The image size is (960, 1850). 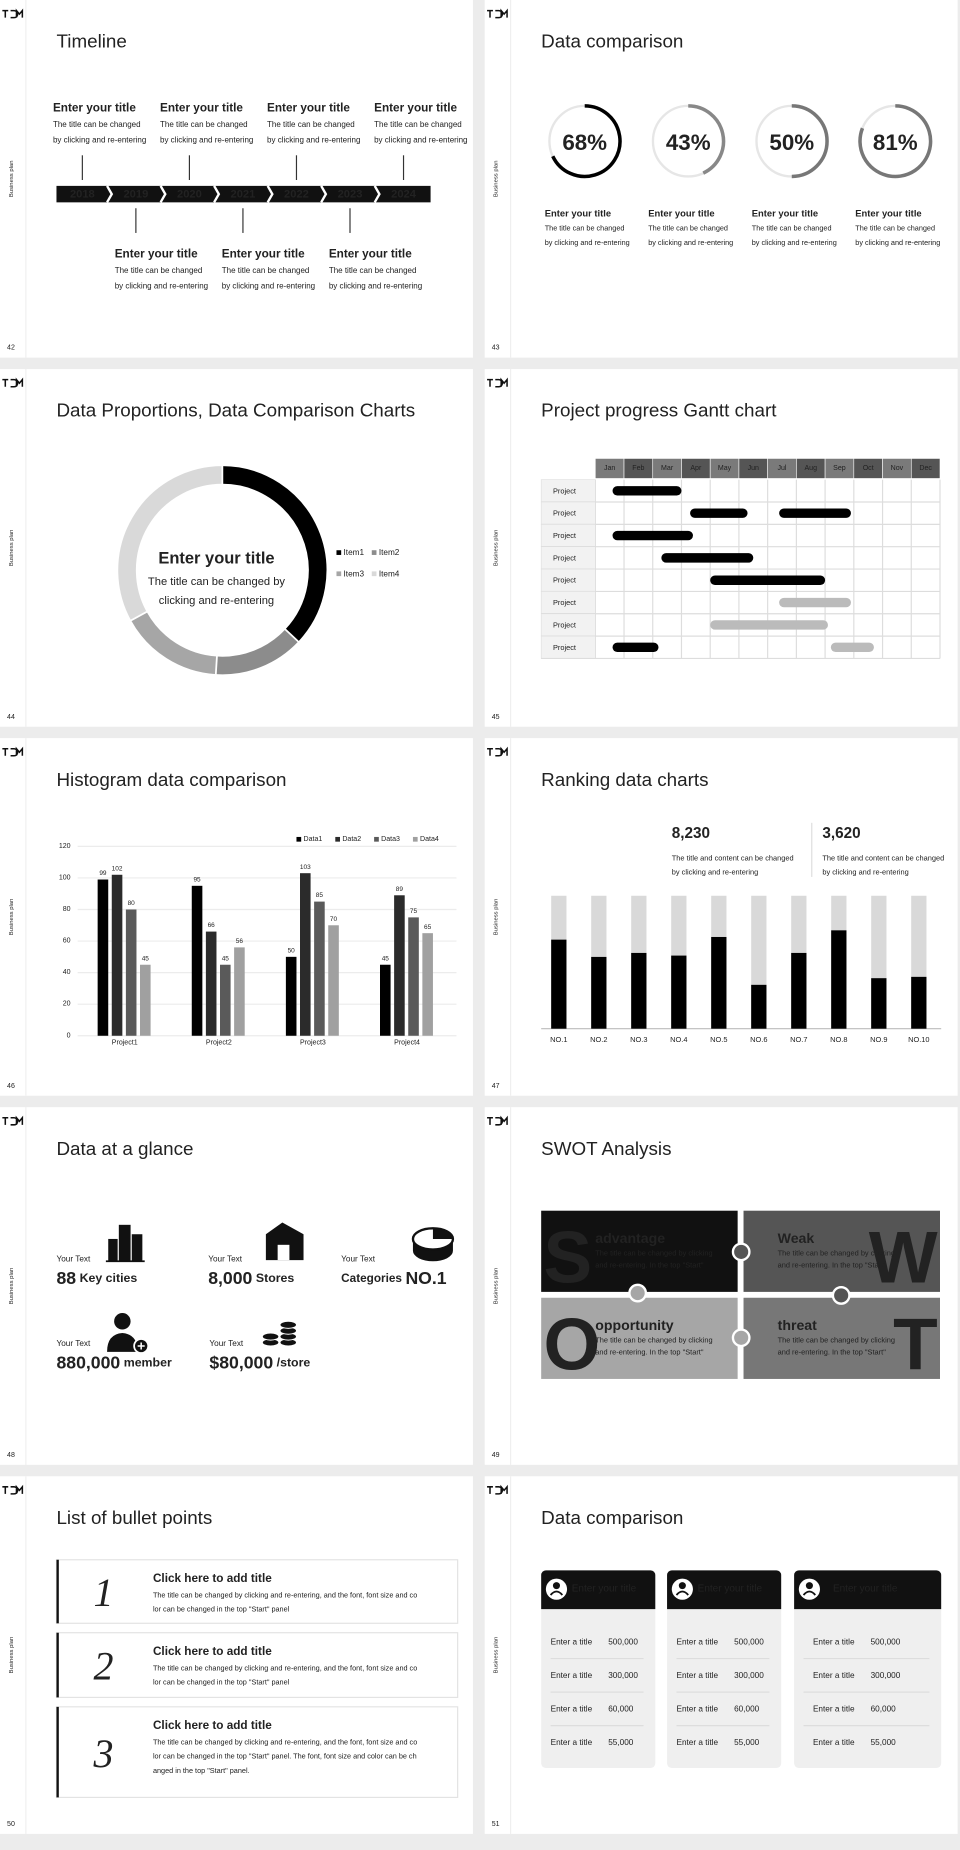 I want to click on x-tick-label: Project4, so click(x=407, y=1042).